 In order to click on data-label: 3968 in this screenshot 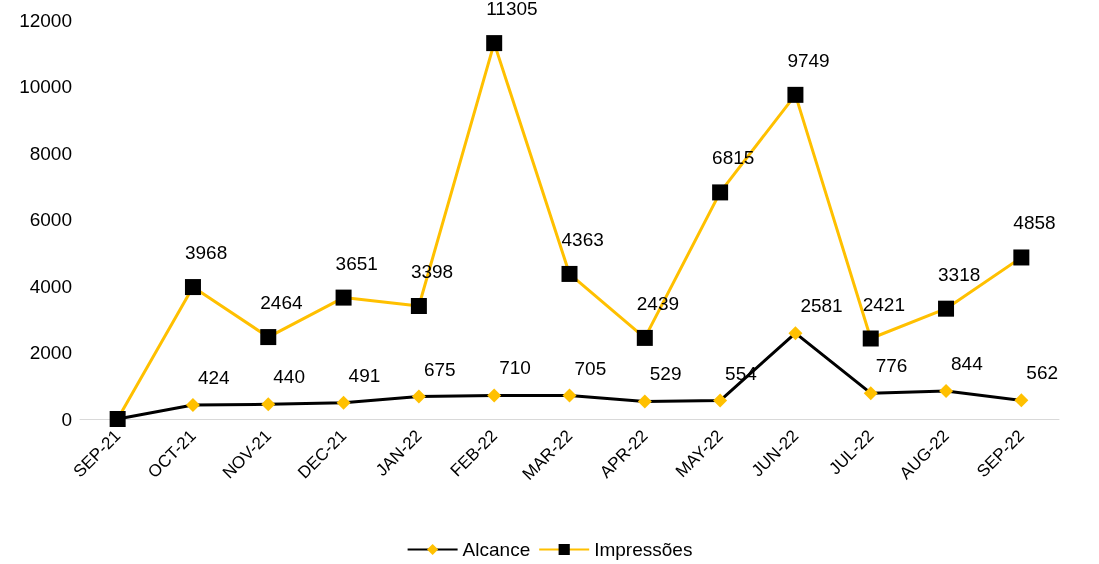, I will do `click(206, 253)`.